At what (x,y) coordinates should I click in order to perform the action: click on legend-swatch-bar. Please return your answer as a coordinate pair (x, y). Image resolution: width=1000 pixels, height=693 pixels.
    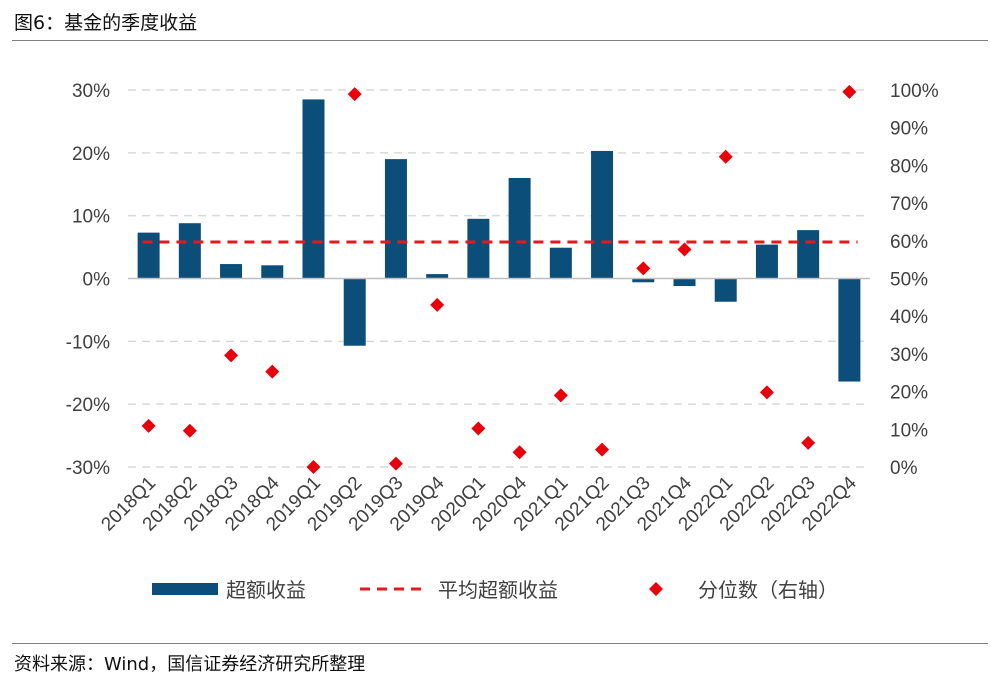
    Looking at the image, I should click on (185, 589).